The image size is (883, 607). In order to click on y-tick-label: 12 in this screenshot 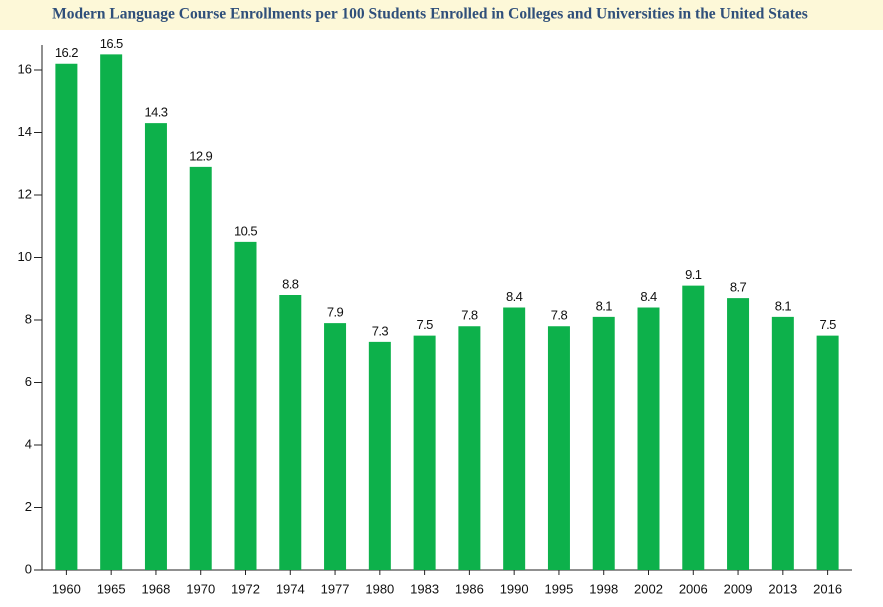, I will do `click(25, 193)`.